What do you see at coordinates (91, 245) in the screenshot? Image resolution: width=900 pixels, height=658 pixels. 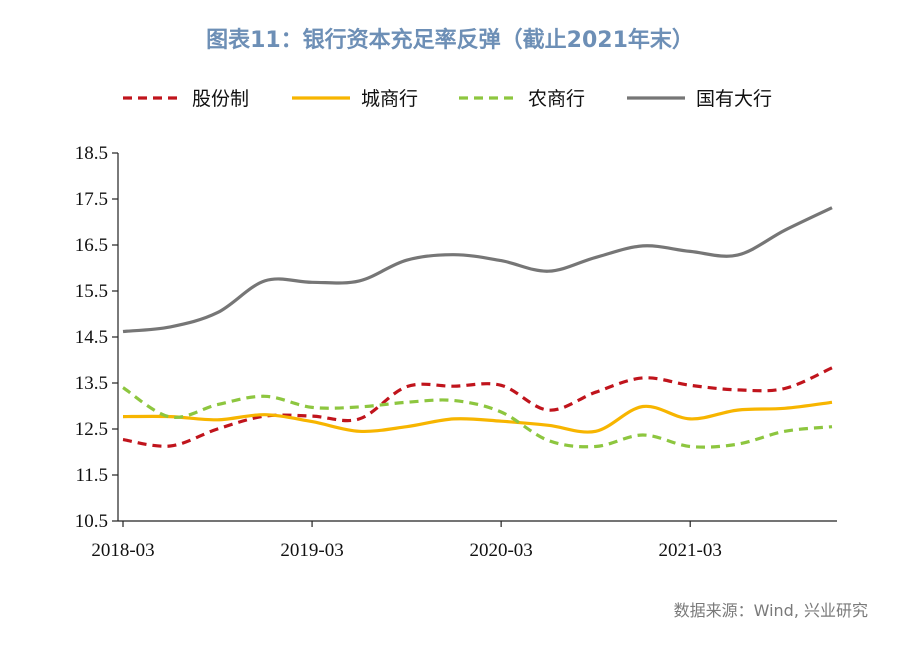 I see `y-tick-label: 16.5` at bounding box center [91, 245].